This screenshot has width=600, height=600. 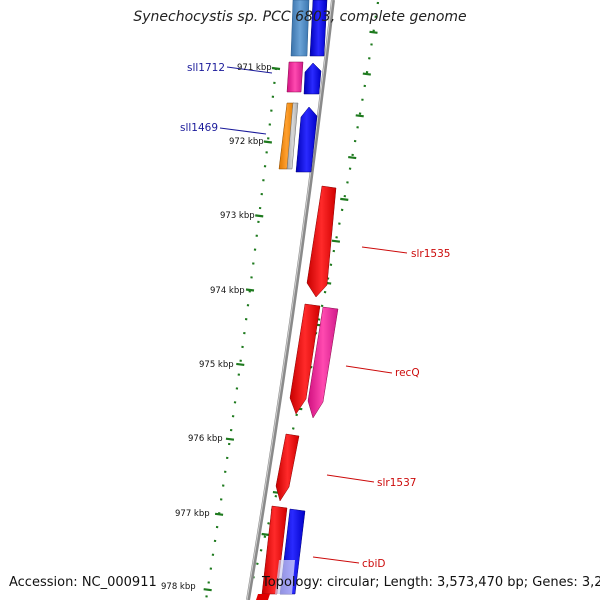 I want to click on gene-blue-top, so click(x=318, y=28).